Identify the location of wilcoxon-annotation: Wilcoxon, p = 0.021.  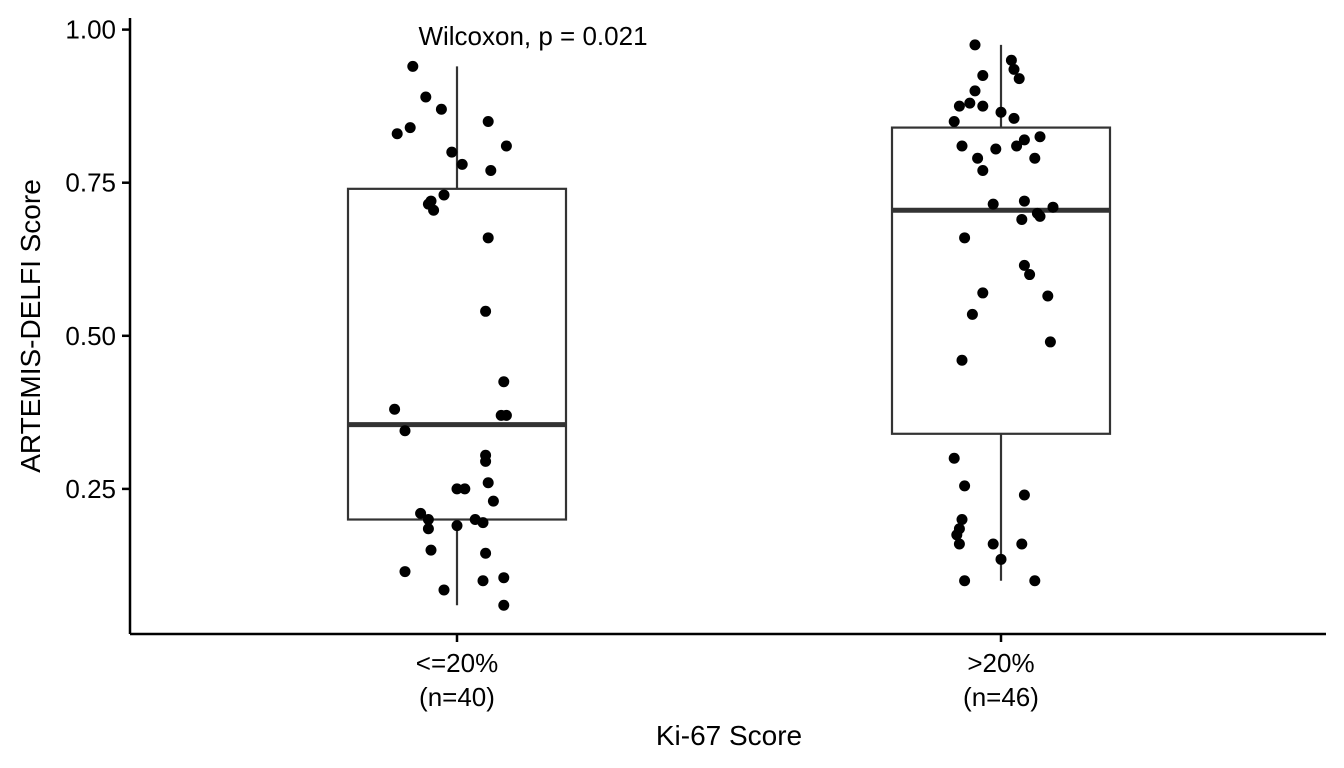
(532, 36).